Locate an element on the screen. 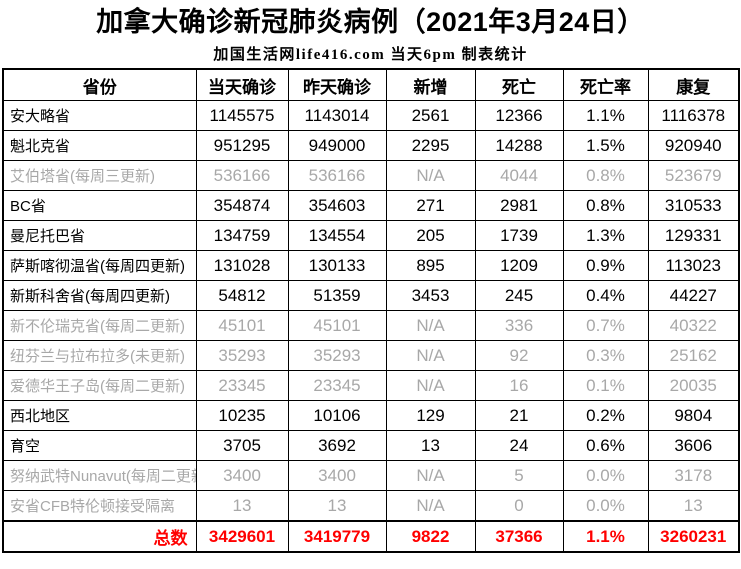 The height and width of the screenshot is (569, 741). deaths-cell: 1209 is located at coordinates (519, 265).